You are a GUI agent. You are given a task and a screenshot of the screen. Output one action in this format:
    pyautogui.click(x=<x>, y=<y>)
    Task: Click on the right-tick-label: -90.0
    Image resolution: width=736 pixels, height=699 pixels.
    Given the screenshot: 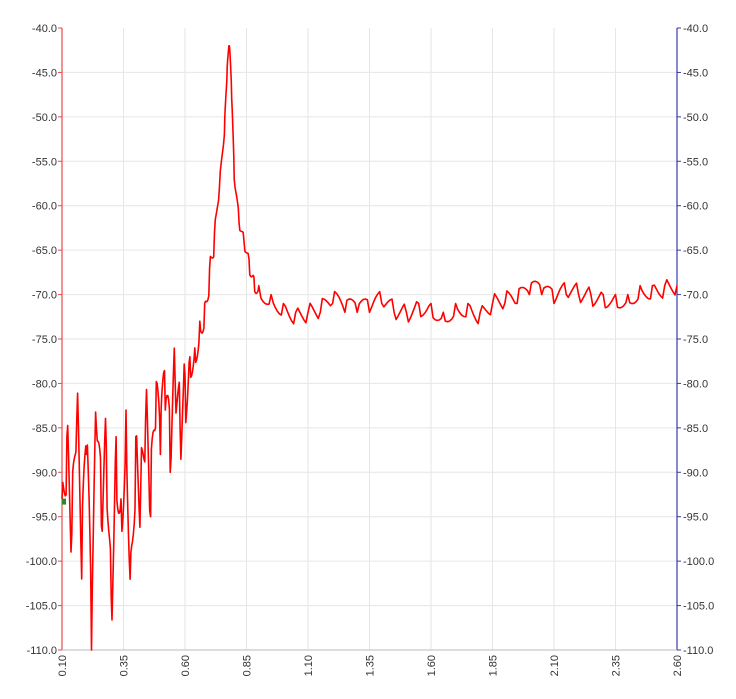 What is the action you would take?
    pyautogui.click(x=695, y=473)
    